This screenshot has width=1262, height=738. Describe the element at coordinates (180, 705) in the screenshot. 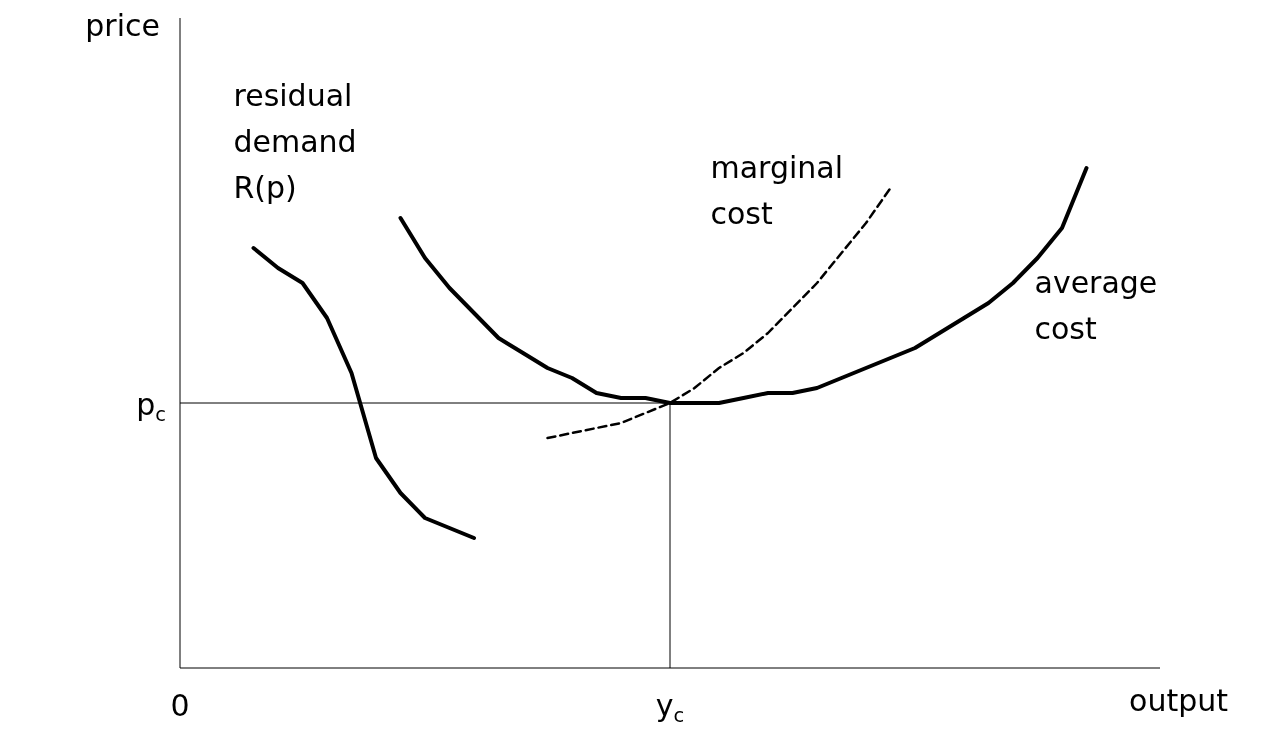

I see `x-tick-label: 0` at that location.